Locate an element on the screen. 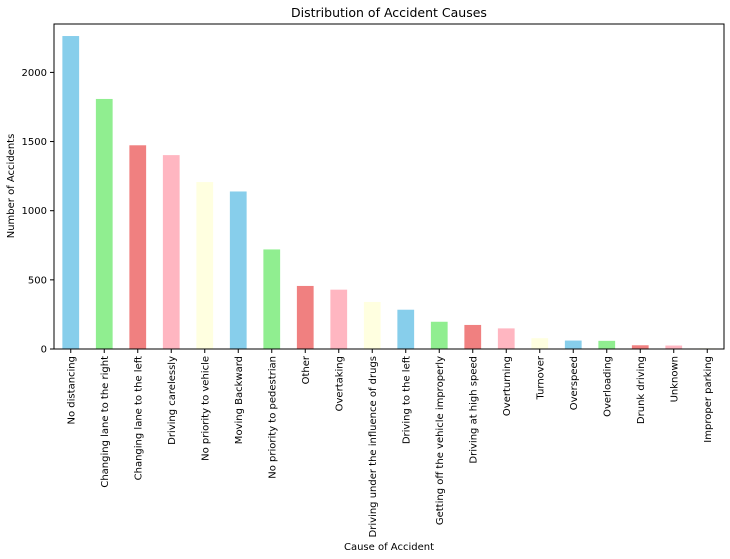 This screenshot has width=730, height=559. x-tick-label: No priority to pedestrian is located at coordinates (272, 417).